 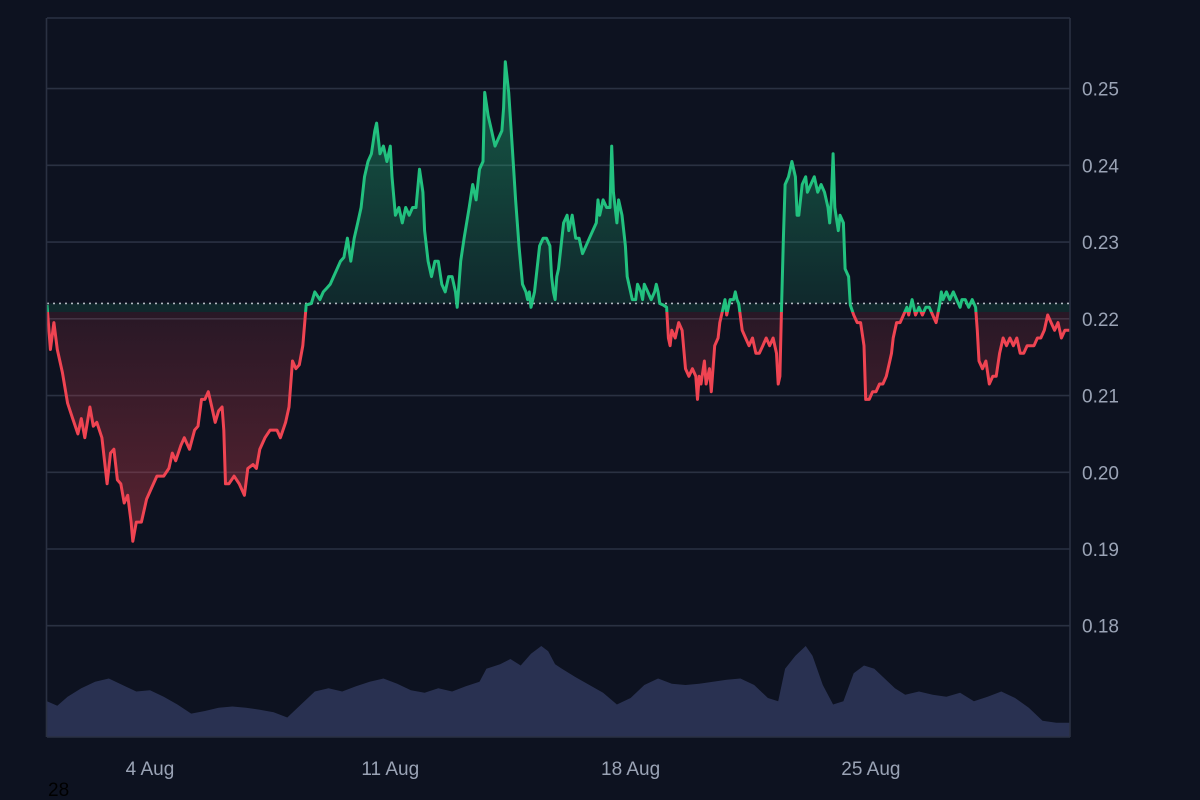 I want to click on y-tick-label: 0.22, so click(x=1100, y=320).